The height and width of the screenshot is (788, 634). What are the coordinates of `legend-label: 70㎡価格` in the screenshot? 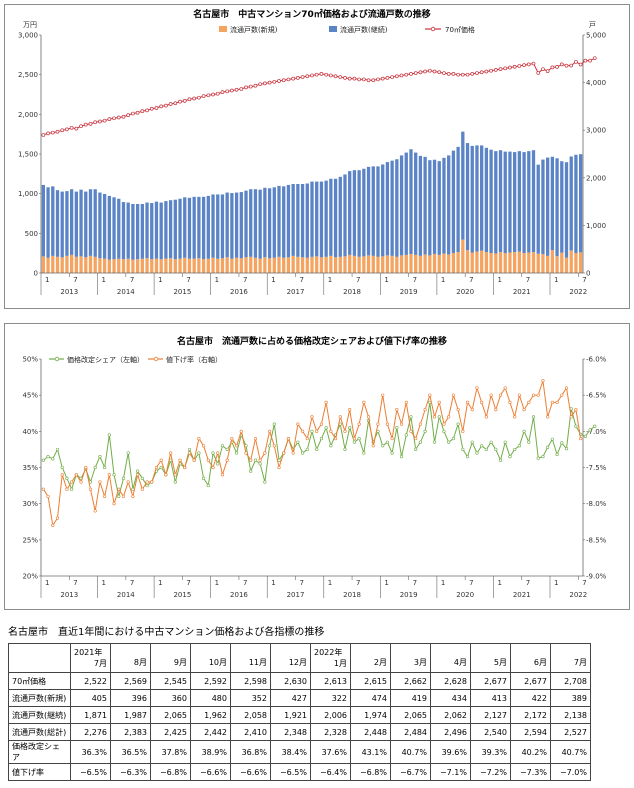 It's located at (460, 29).